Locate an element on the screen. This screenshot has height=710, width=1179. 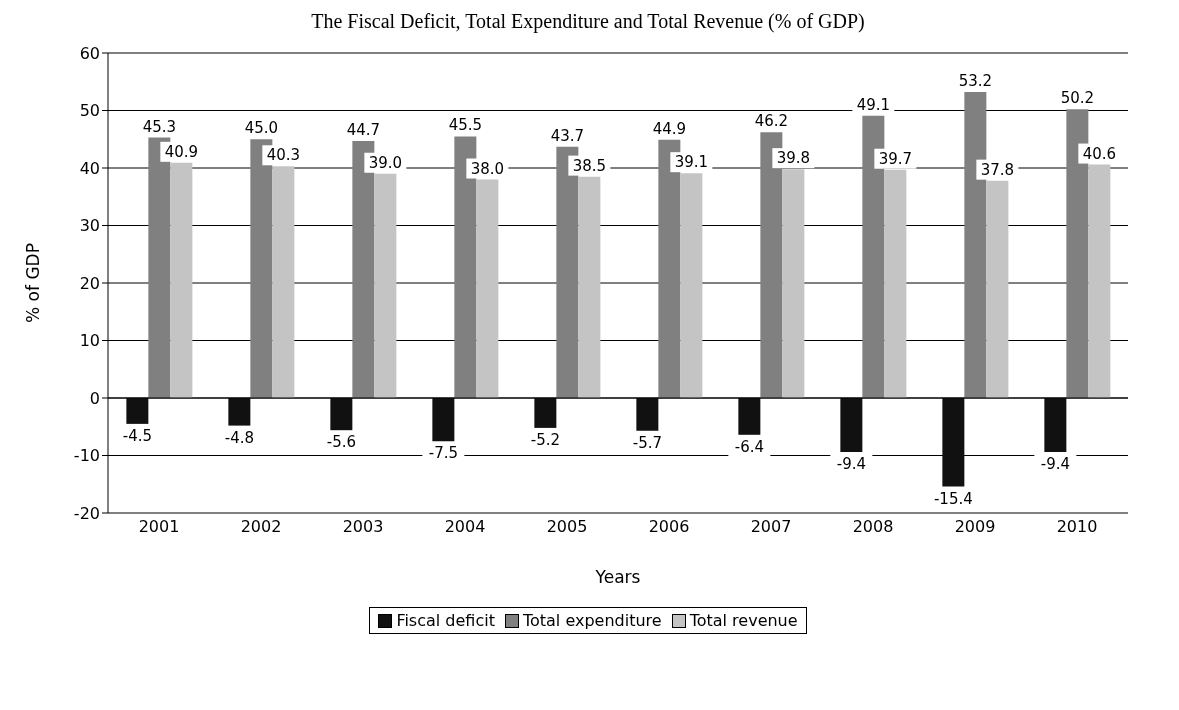
x-tick-label: 2004 is located at coordinates (465, 527).